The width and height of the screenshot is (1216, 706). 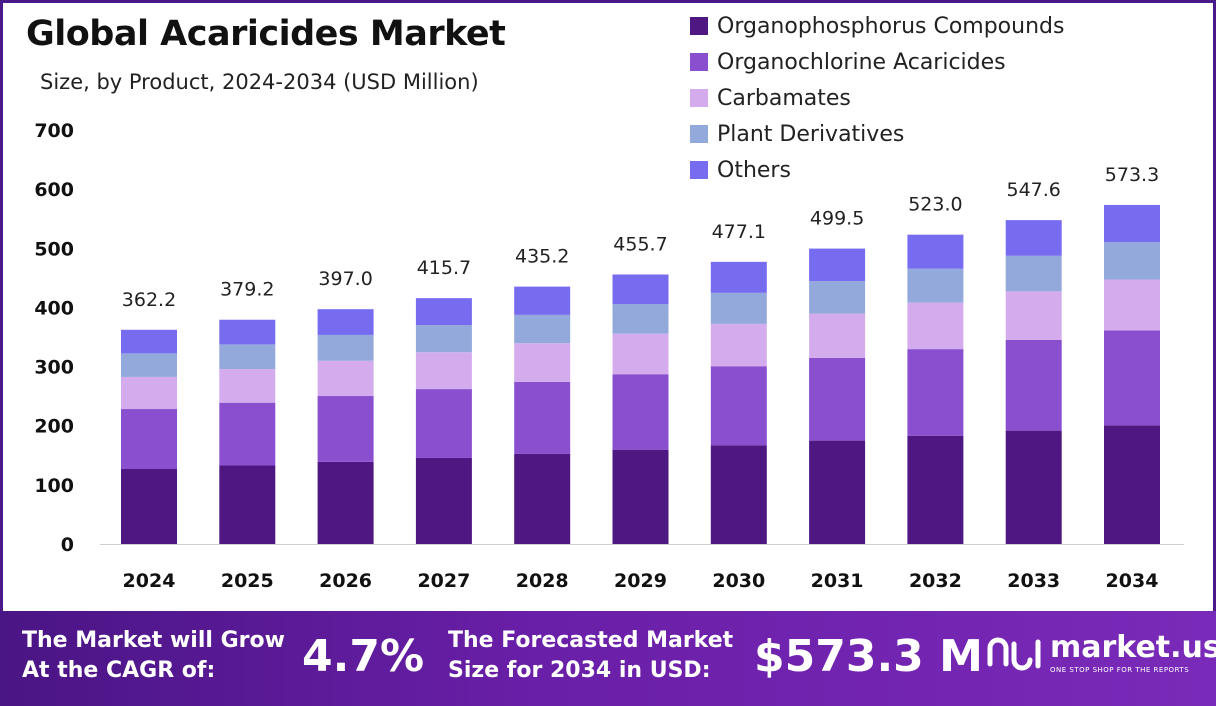 What do you see at coordinates (868, 656) in the screenshot?
I see `forecast-value: $573.3 M` at bounding box center [868, 656].